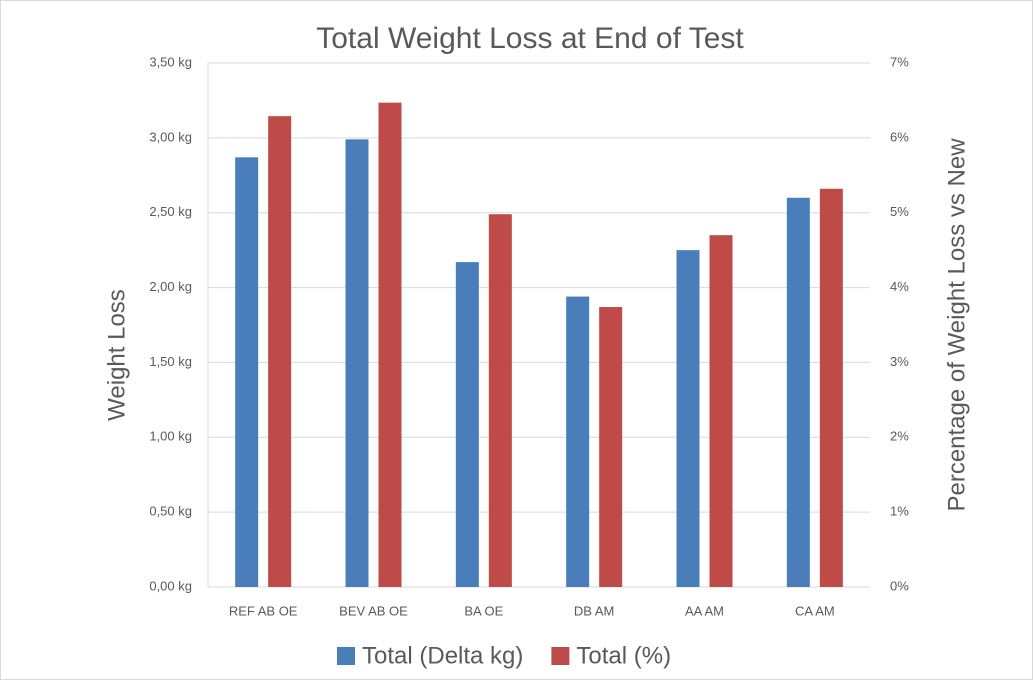 The width and height of the screenshot is (1033, 680). Describe the element at coordinates (116, 355) in the screenshot. I see `y-axis-label: Weight Loss` at that location.